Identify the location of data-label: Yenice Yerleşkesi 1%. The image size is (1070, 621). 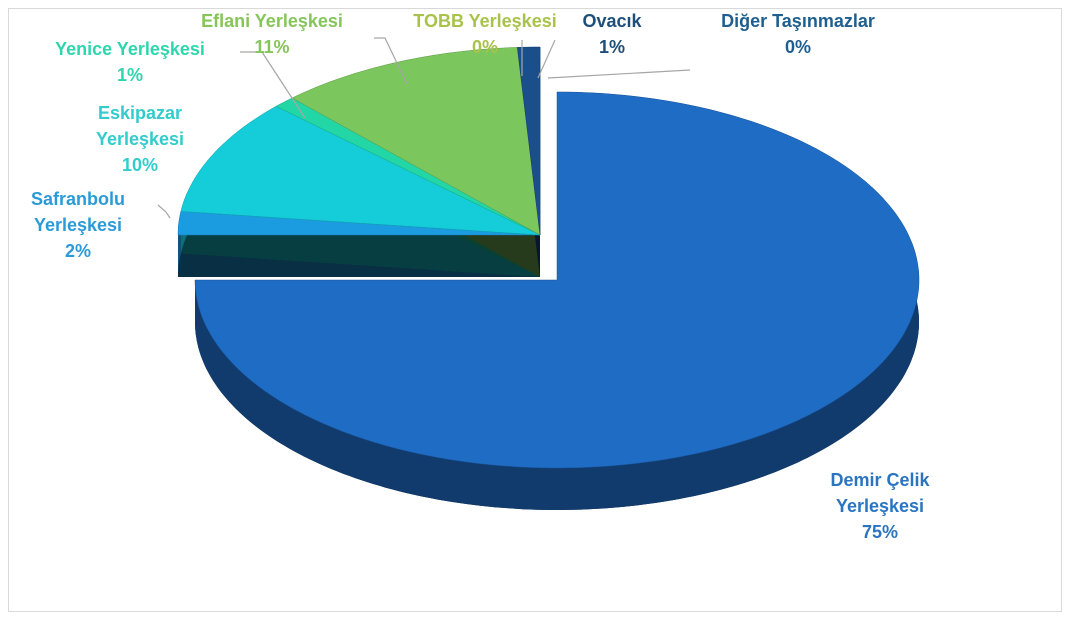
(130, 62).